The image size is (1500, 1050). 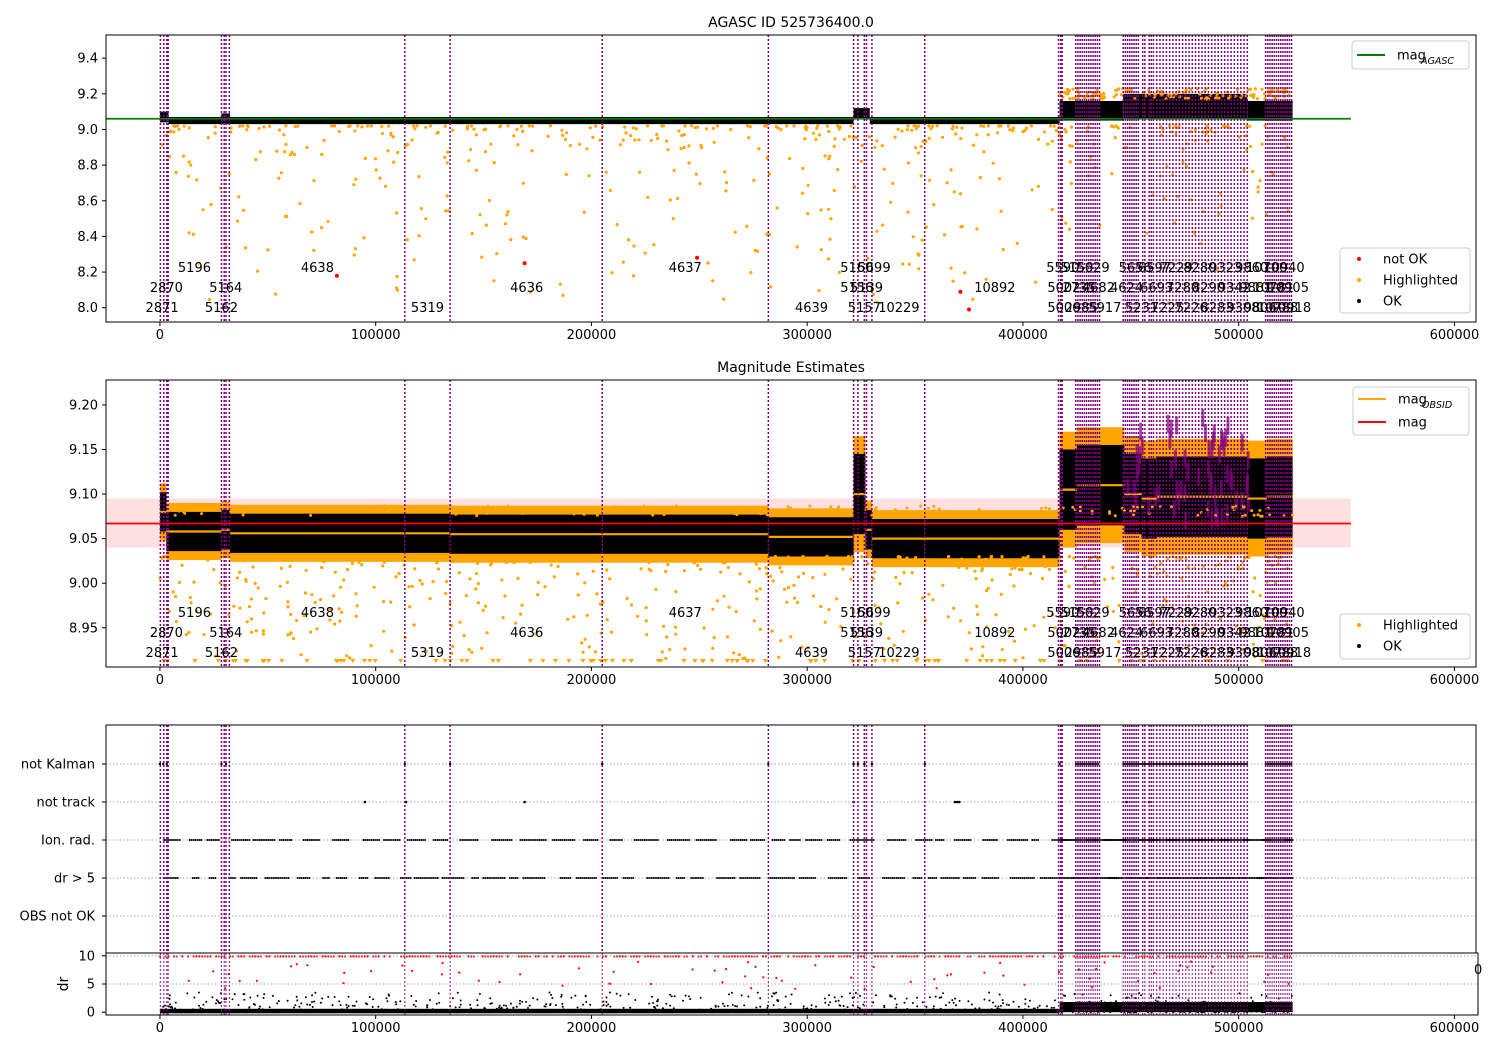 I want to click on legend-box, so click(x=1410, y=55).